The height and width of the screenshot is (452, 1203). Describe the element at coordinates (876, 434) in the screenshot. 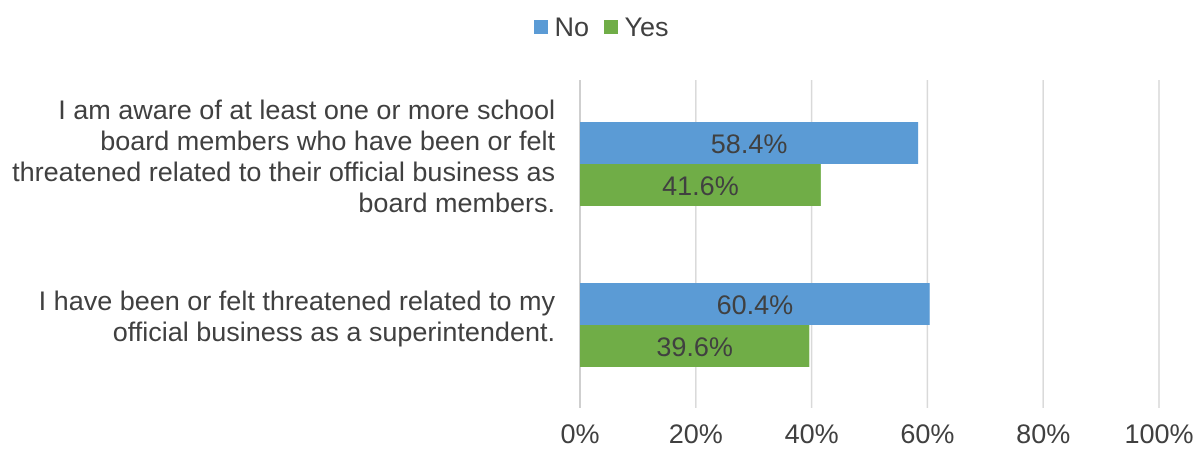

I see `x-axis-ticks: 0% 20% 40% 60% 80% 100%` at that location.